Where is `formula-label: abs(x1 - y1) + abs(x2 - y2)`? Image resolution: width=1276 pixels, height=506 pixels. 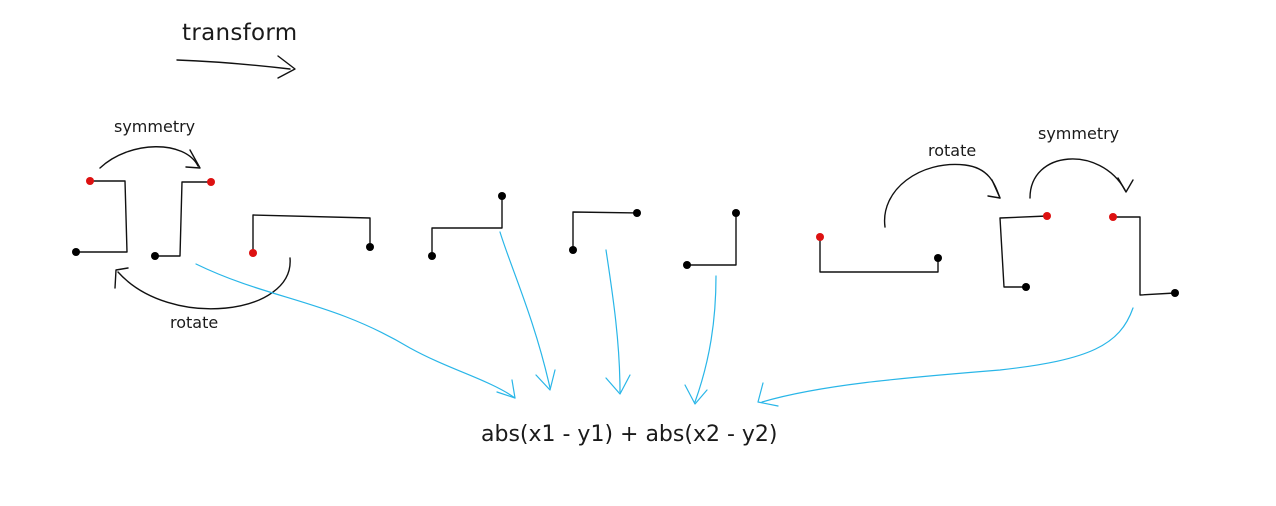
formula-label: abs(x1 - y1) + abs(x2 - y2) is located at coordinates (629, 434).